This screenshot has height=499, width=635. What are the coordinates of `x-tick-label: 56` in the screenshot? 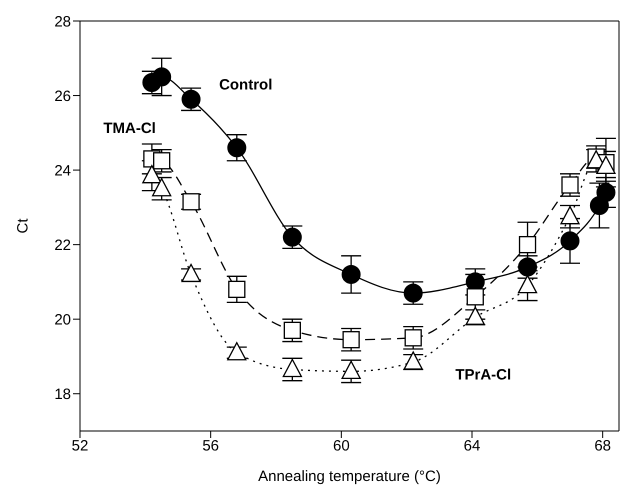 It's located at (211, 446).